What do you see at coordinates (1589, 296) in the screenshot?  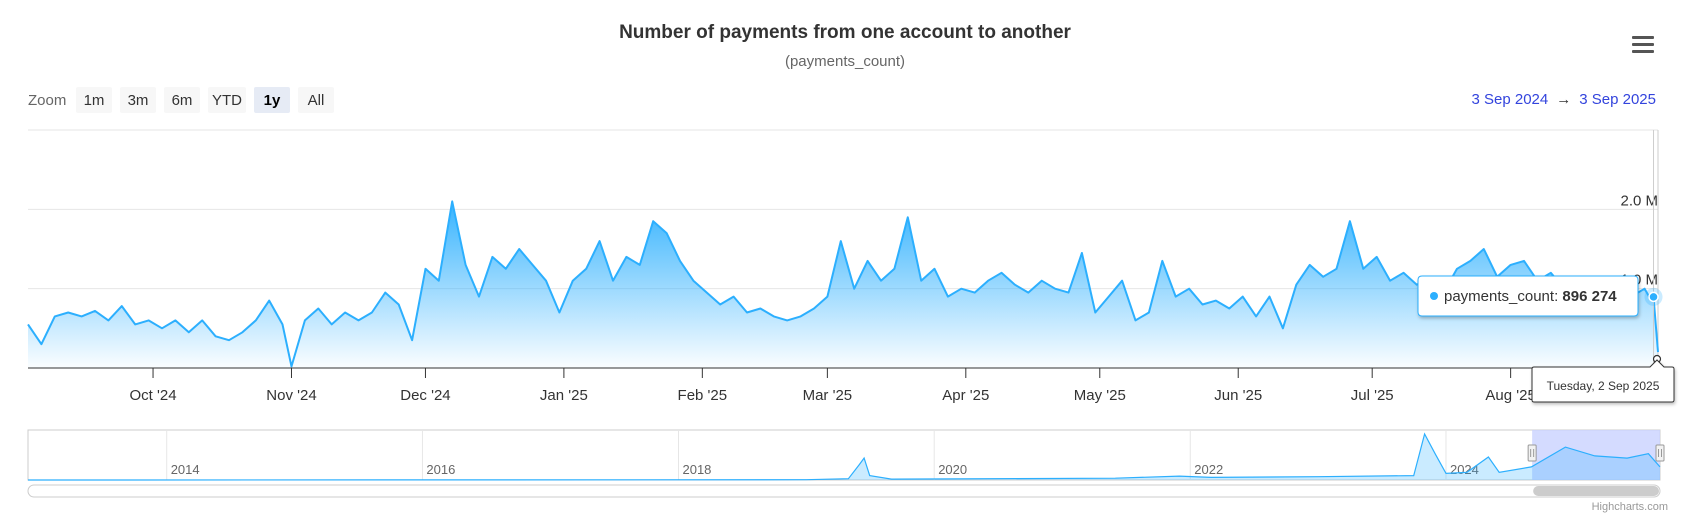 I see `tooltip-value: 896 274` at bounding box center [1589, 296].